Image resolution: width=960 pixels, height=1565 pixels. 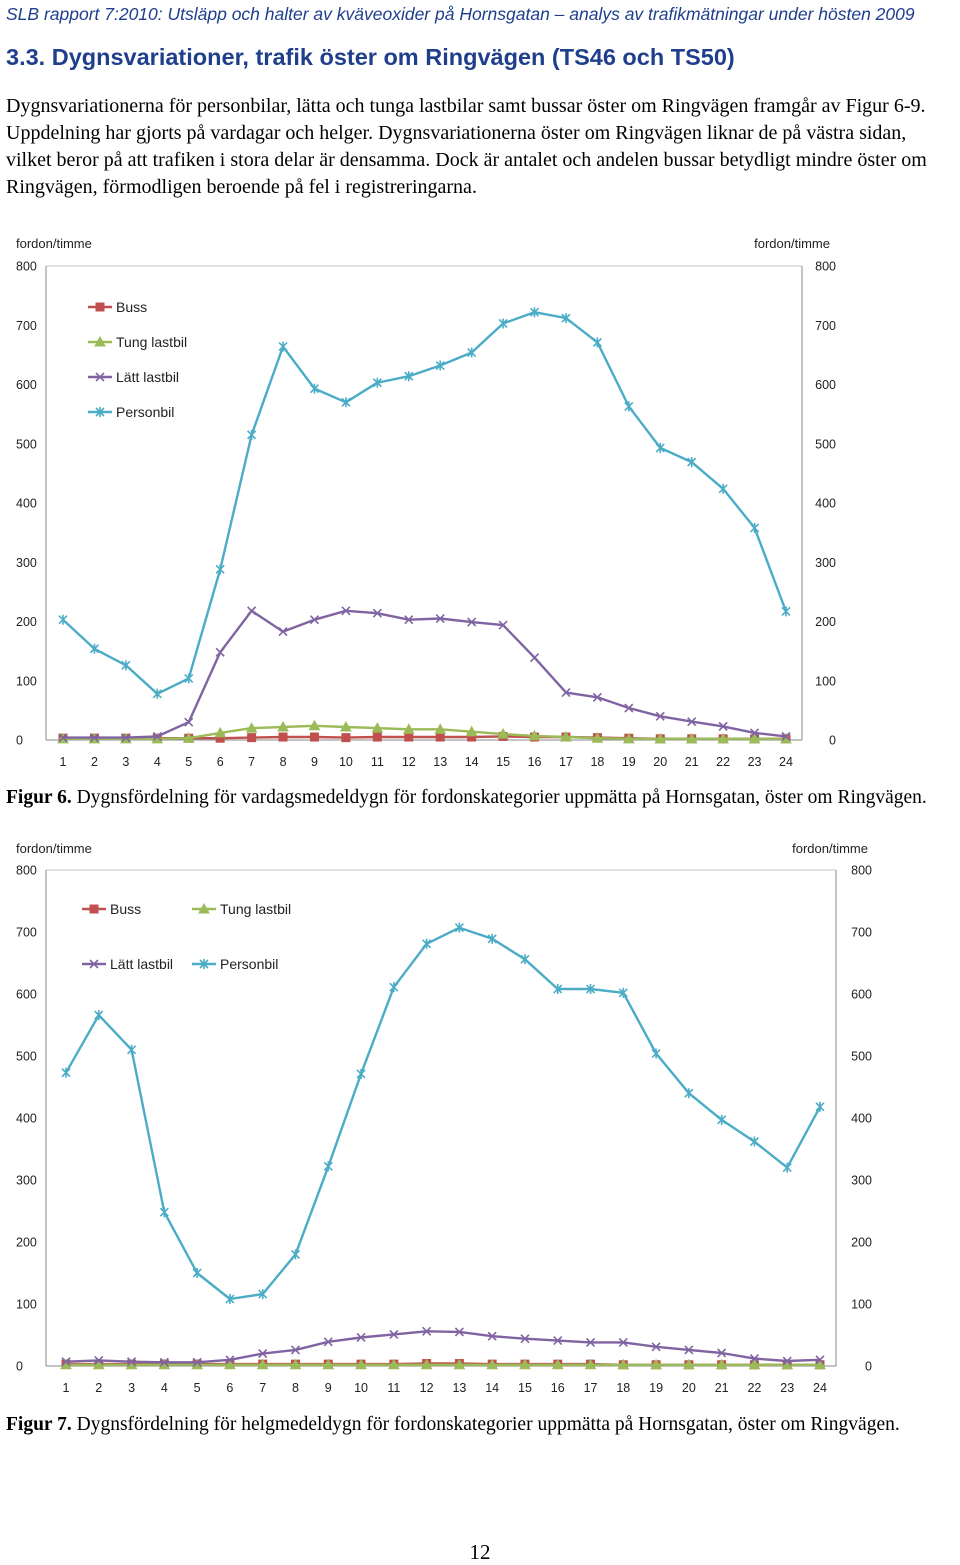 What do you see at coordinates (597, 762) in the screenshot?
I see `fig6-xtick-label: 18` at bounding box center [597, 762].